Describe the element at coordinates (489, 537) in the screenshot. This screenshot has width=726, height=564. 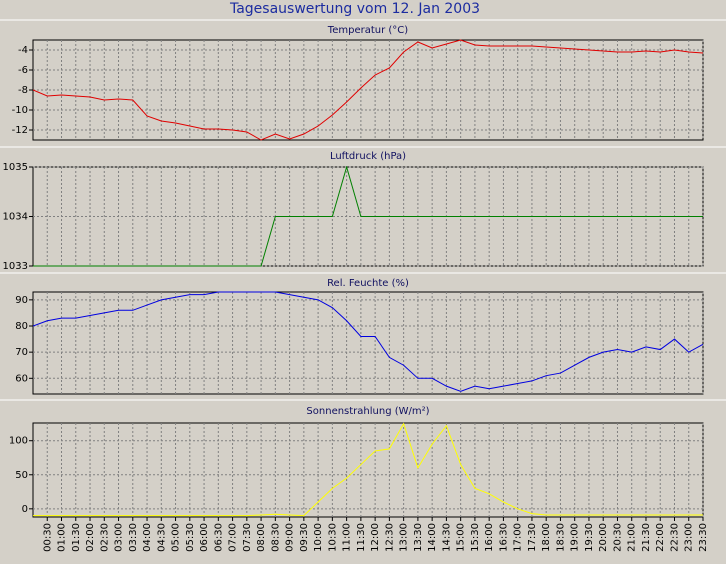
I see `x-tick-label: 16:00` at that location.